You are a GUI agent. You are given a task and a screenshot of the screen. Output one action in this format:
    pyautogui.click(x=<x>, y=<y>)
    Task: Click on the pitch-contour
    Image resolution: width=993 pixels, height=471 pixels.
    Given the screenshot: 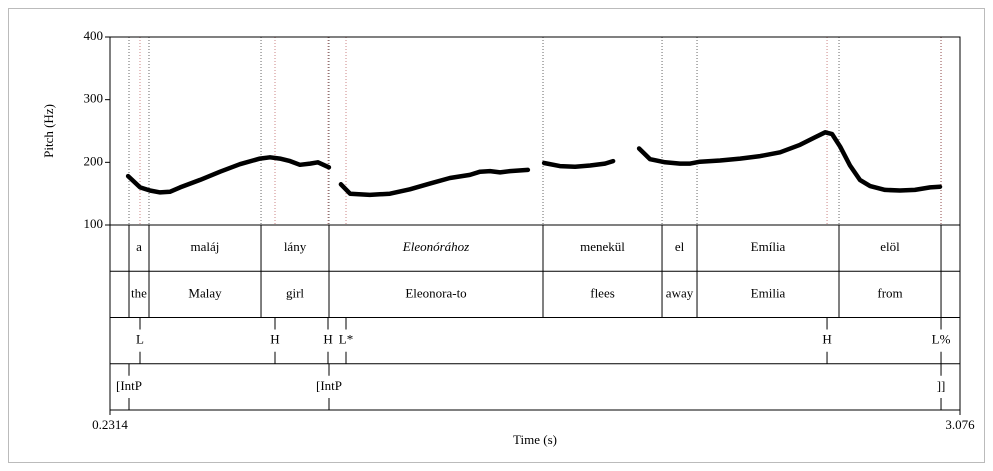 What is the action you would take?
    pyautogui.click(x=534, y=164)
    